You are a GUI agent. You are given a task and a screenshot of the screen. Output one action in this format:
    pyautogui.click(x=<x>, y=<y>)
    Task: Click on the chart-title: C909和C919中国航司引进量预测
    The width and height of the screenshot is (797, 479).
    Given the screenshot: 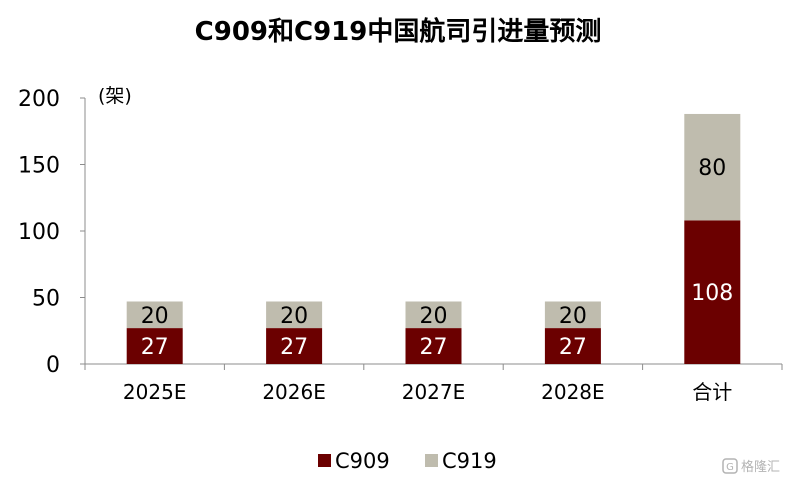 What is the action you would take?
    pyautogui.click(x=398, y=31)
    